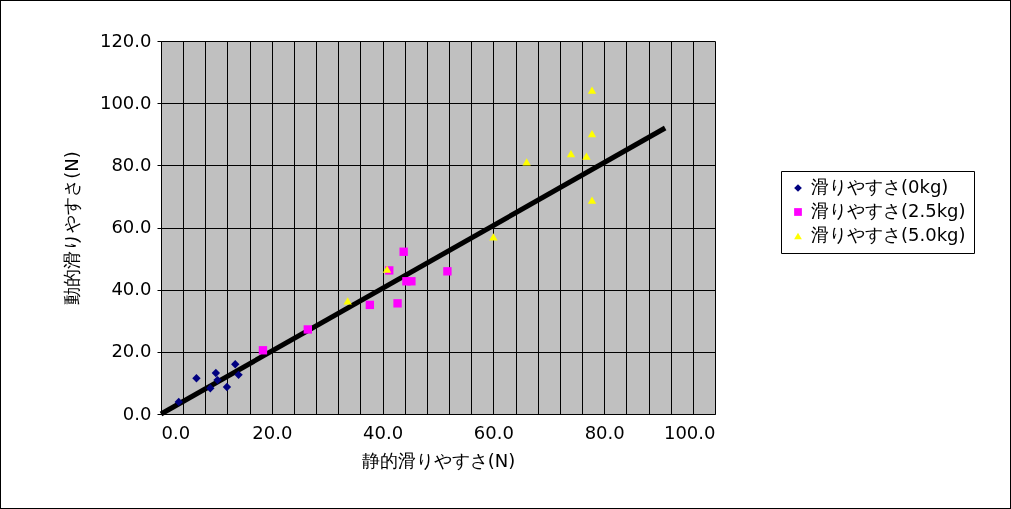 This screenshot has width=1011, height=509. What do you see at coordinates (125, 40) in the screenshot?
I see `y-tick-label: 120.0` at bounding box center [125, 40].